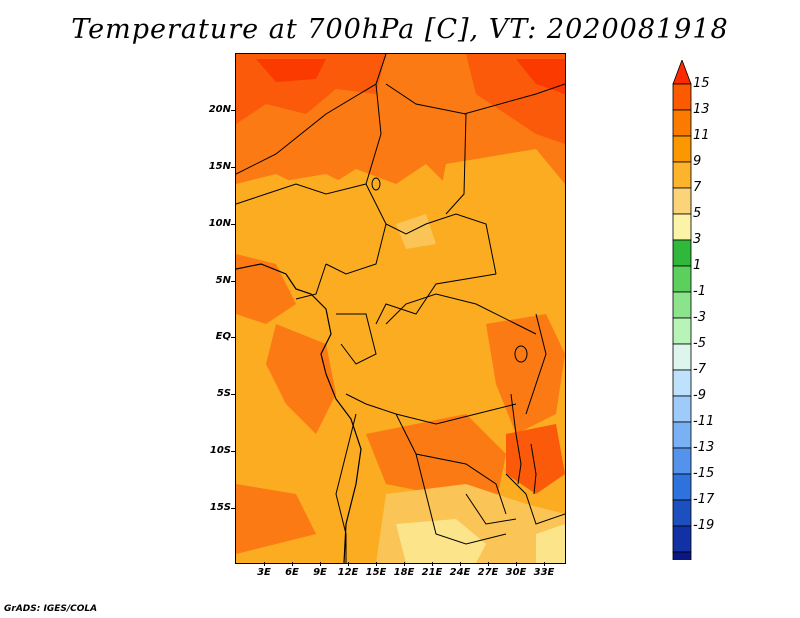  What do you see at coordinates (441, 541) in the screenshot?
I see `coolest-region-south` at bounding box center [441, 541].